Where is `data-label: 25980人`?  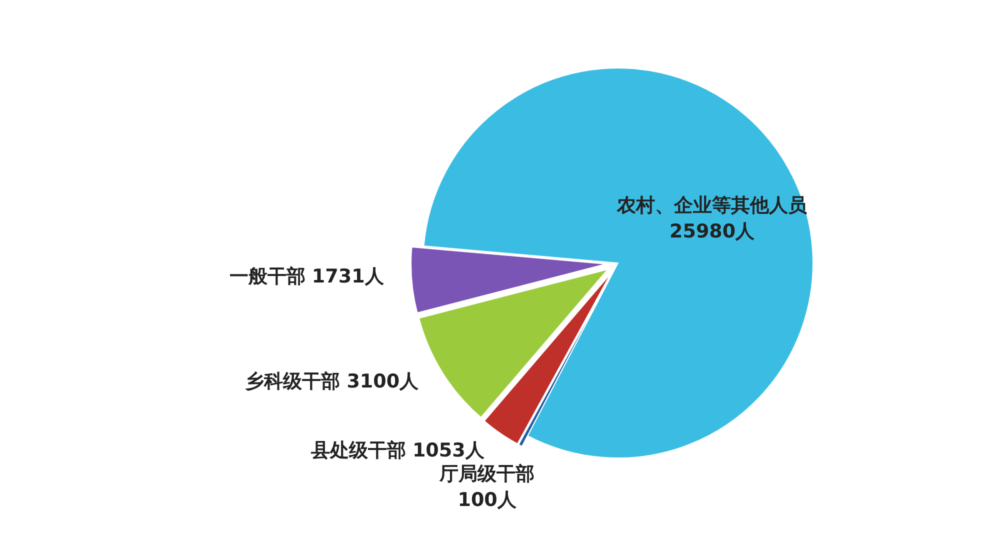
data-label: 25980人 is located at coordinates (713, 231).